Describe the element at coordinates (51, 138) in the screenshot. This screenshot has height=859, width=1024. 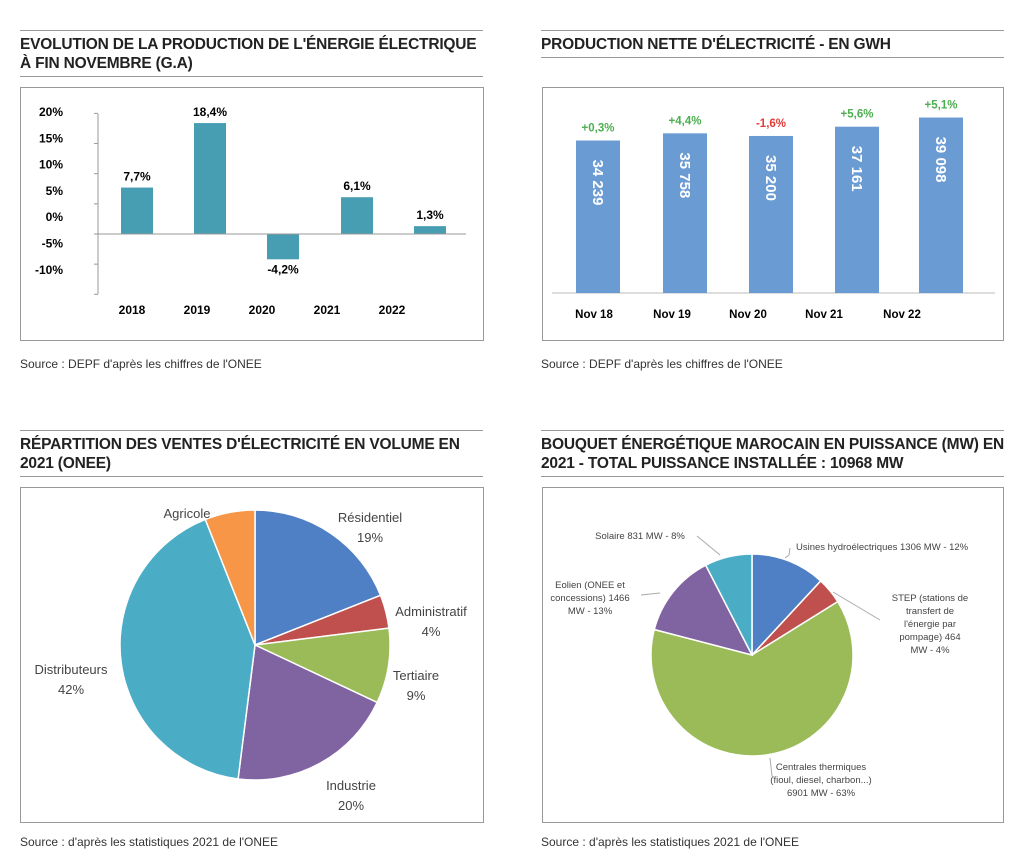
I see `y-tick-label: 15%` at that location.